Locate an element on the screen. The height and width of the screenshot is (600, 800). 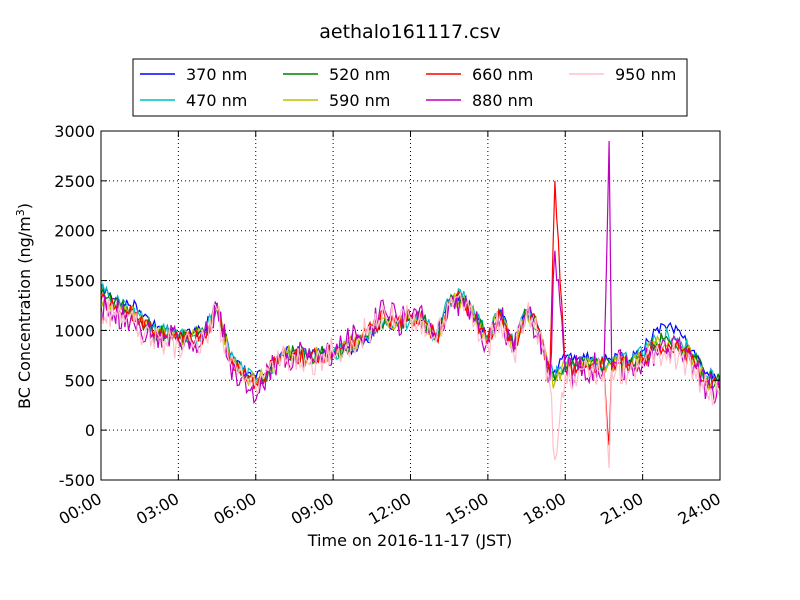
y-tick-label: -500 is located at coordinates (77, 480).